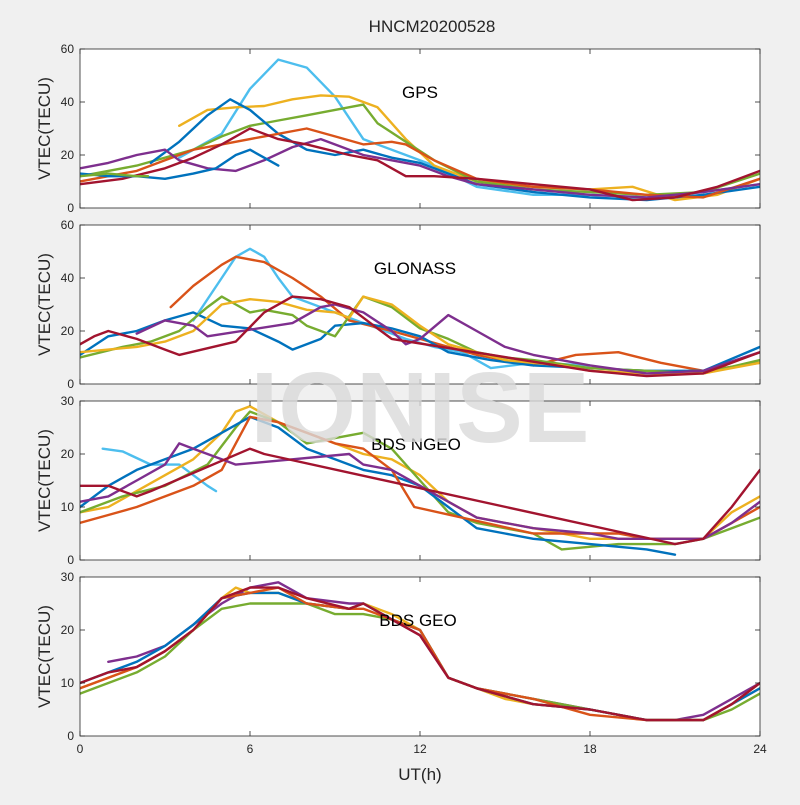 Image resolution: width=800 pixels, height=805 pixels. Describe the element at coordinates (419, 774) in the screenshot. I see `x-axis-label: UT(h)` at that location.